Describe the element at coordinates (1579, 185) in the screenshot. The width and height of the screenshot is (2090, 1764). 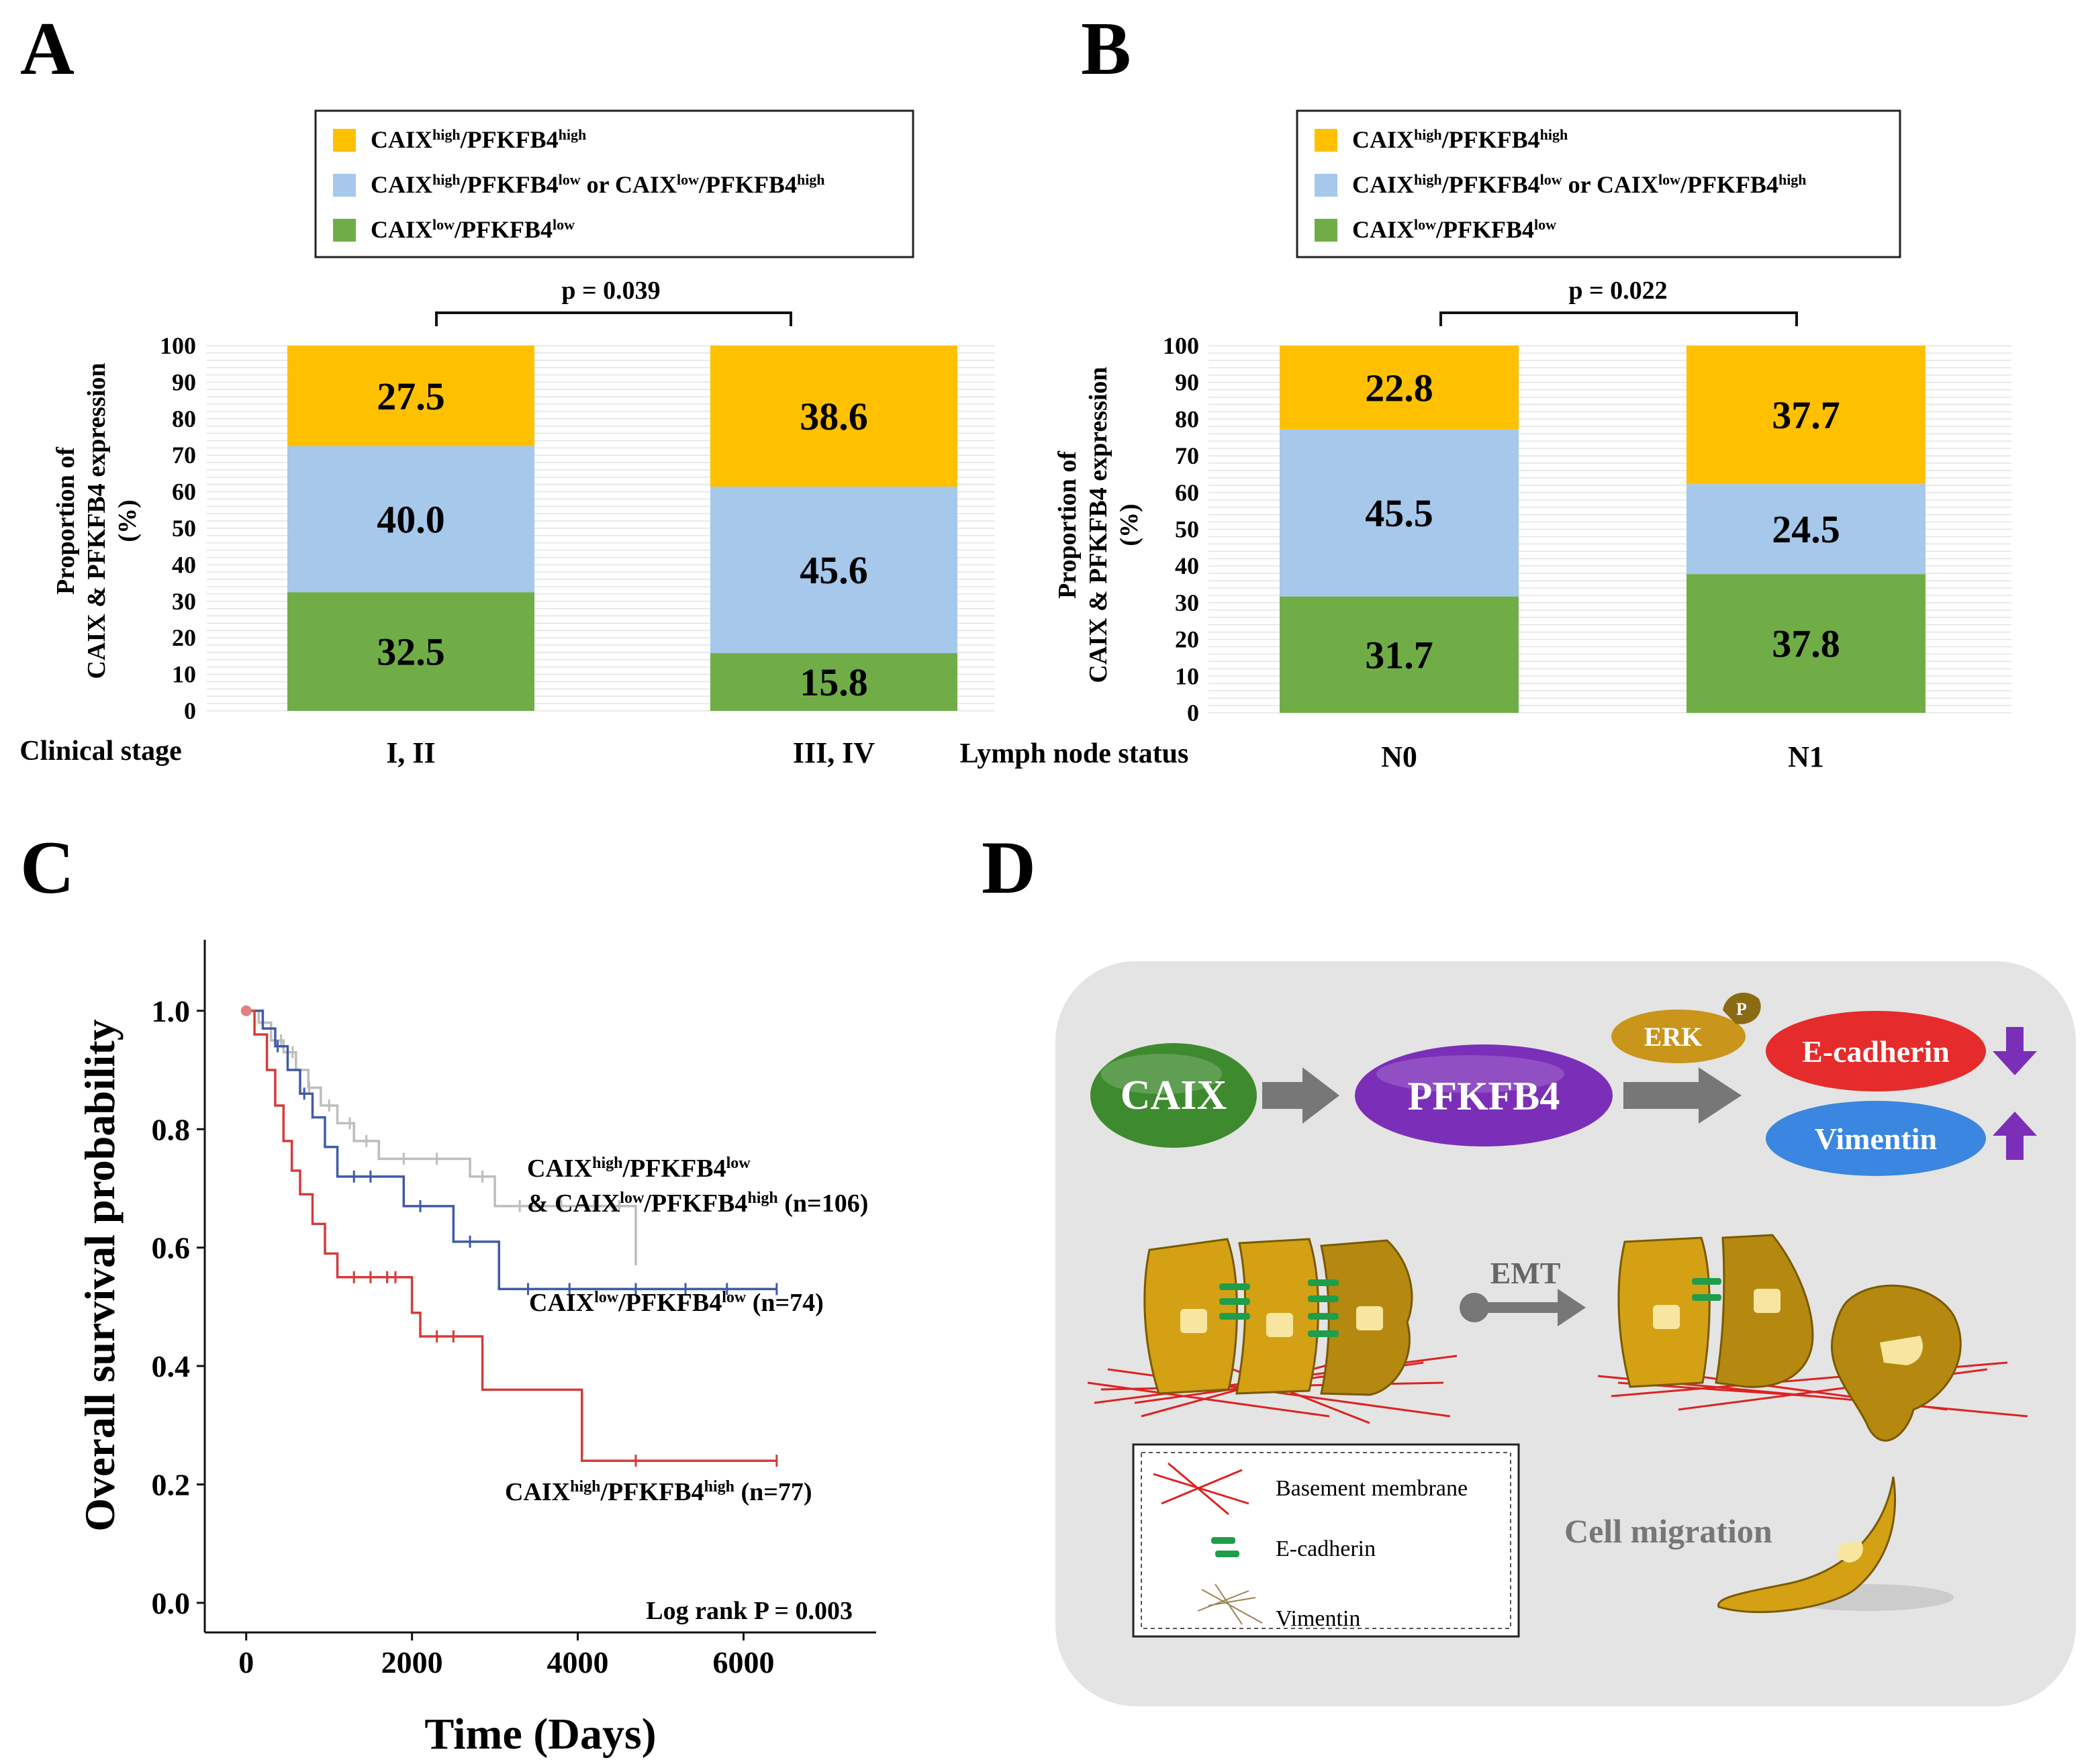
I see `legend-b-label-mixed: CAIXhigh/PFKFB4low or CAIXlow/PFKFB4high` at that location.